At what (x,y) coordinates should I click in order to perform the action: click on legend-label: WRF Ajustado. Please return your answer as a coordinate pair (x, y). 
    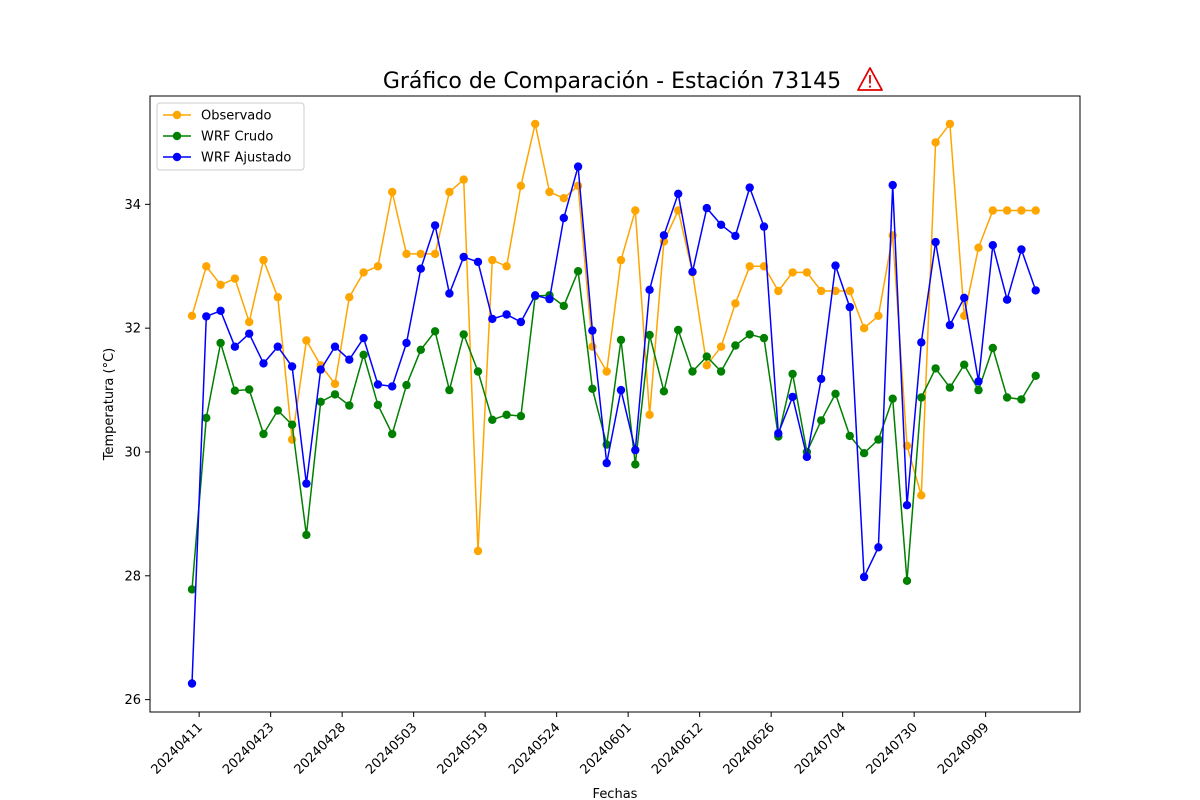
    Looking at the image, I should click on (246, 158).